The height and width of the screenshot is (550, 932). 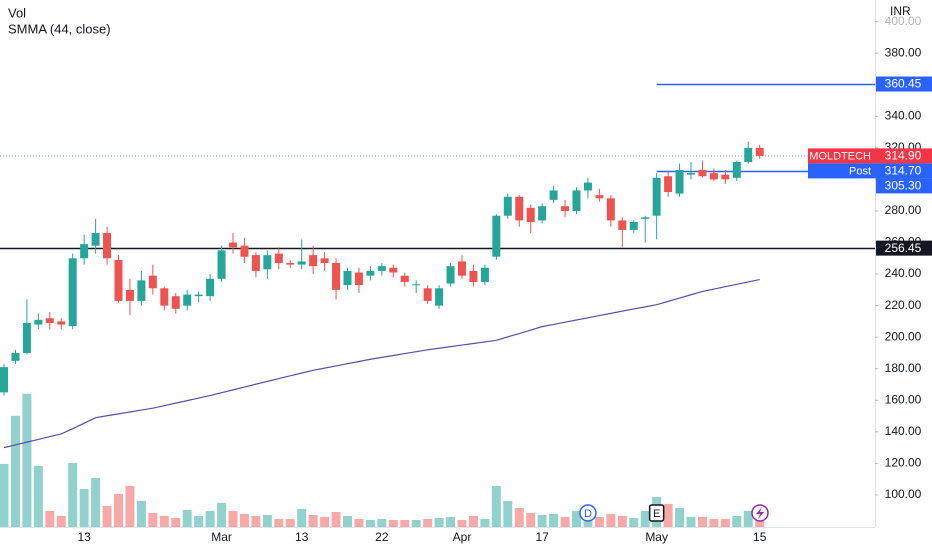 I want to click on price-name-box, so click(x=842, y=171).